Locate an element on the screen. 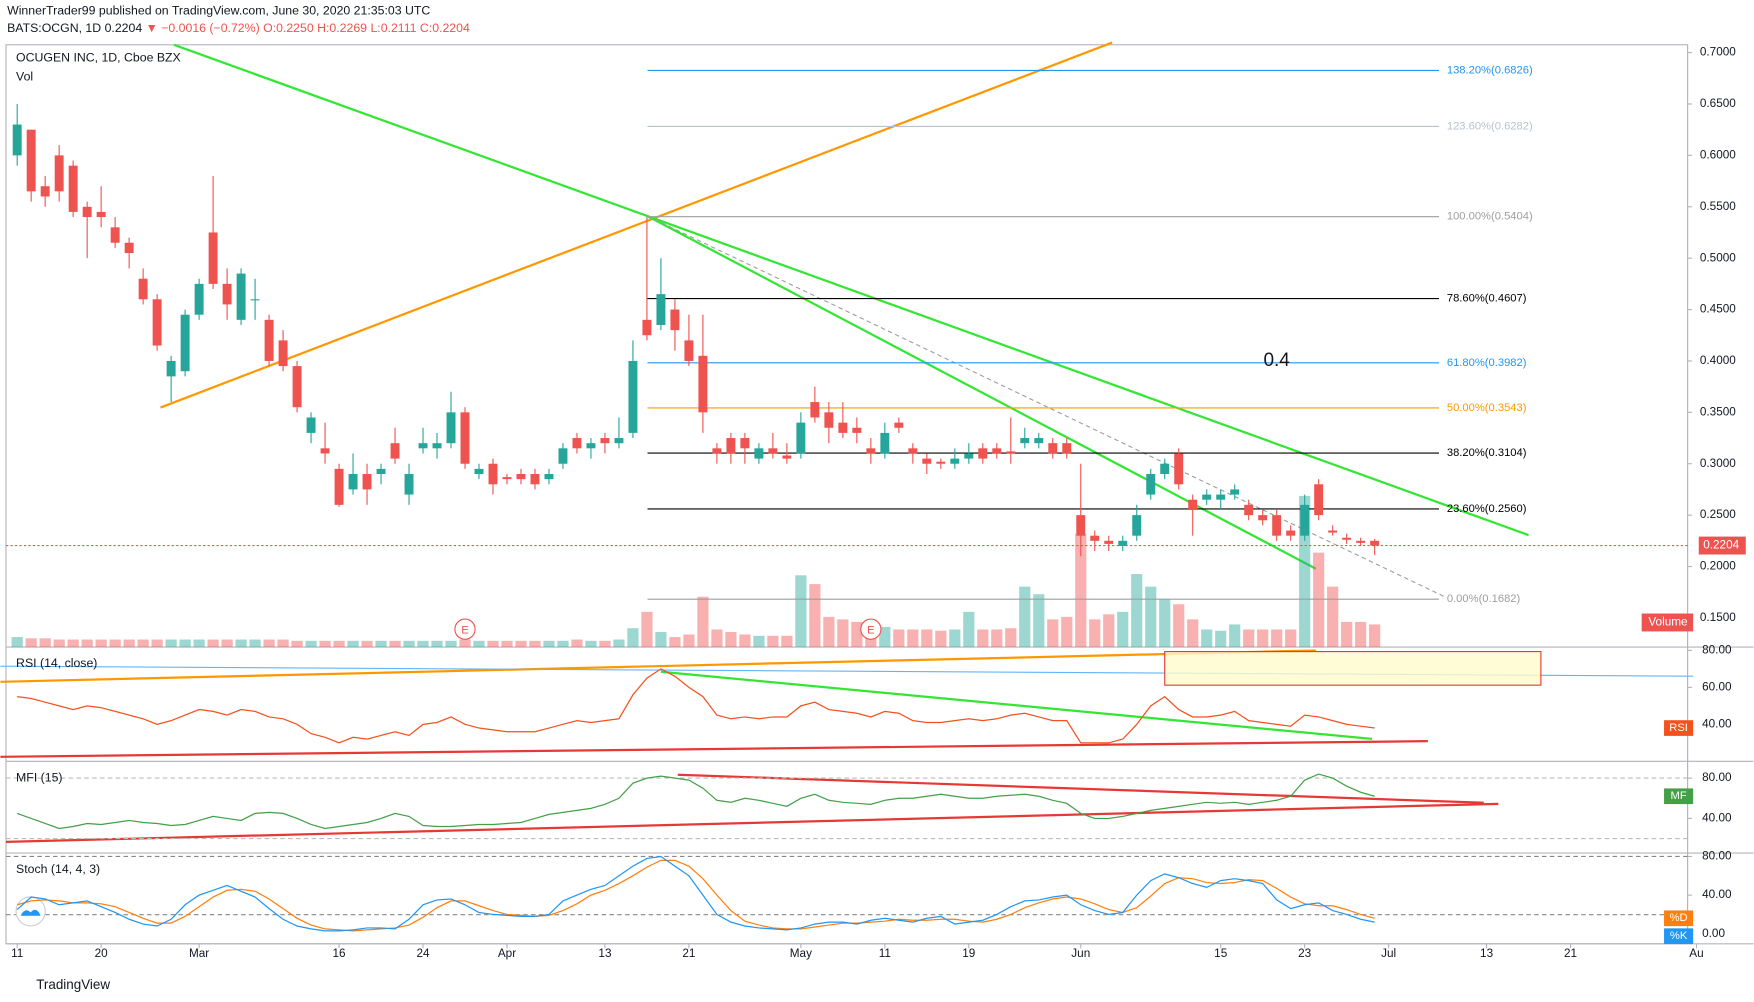  x-tick-label: Au is located at coordinates (1696, 953).